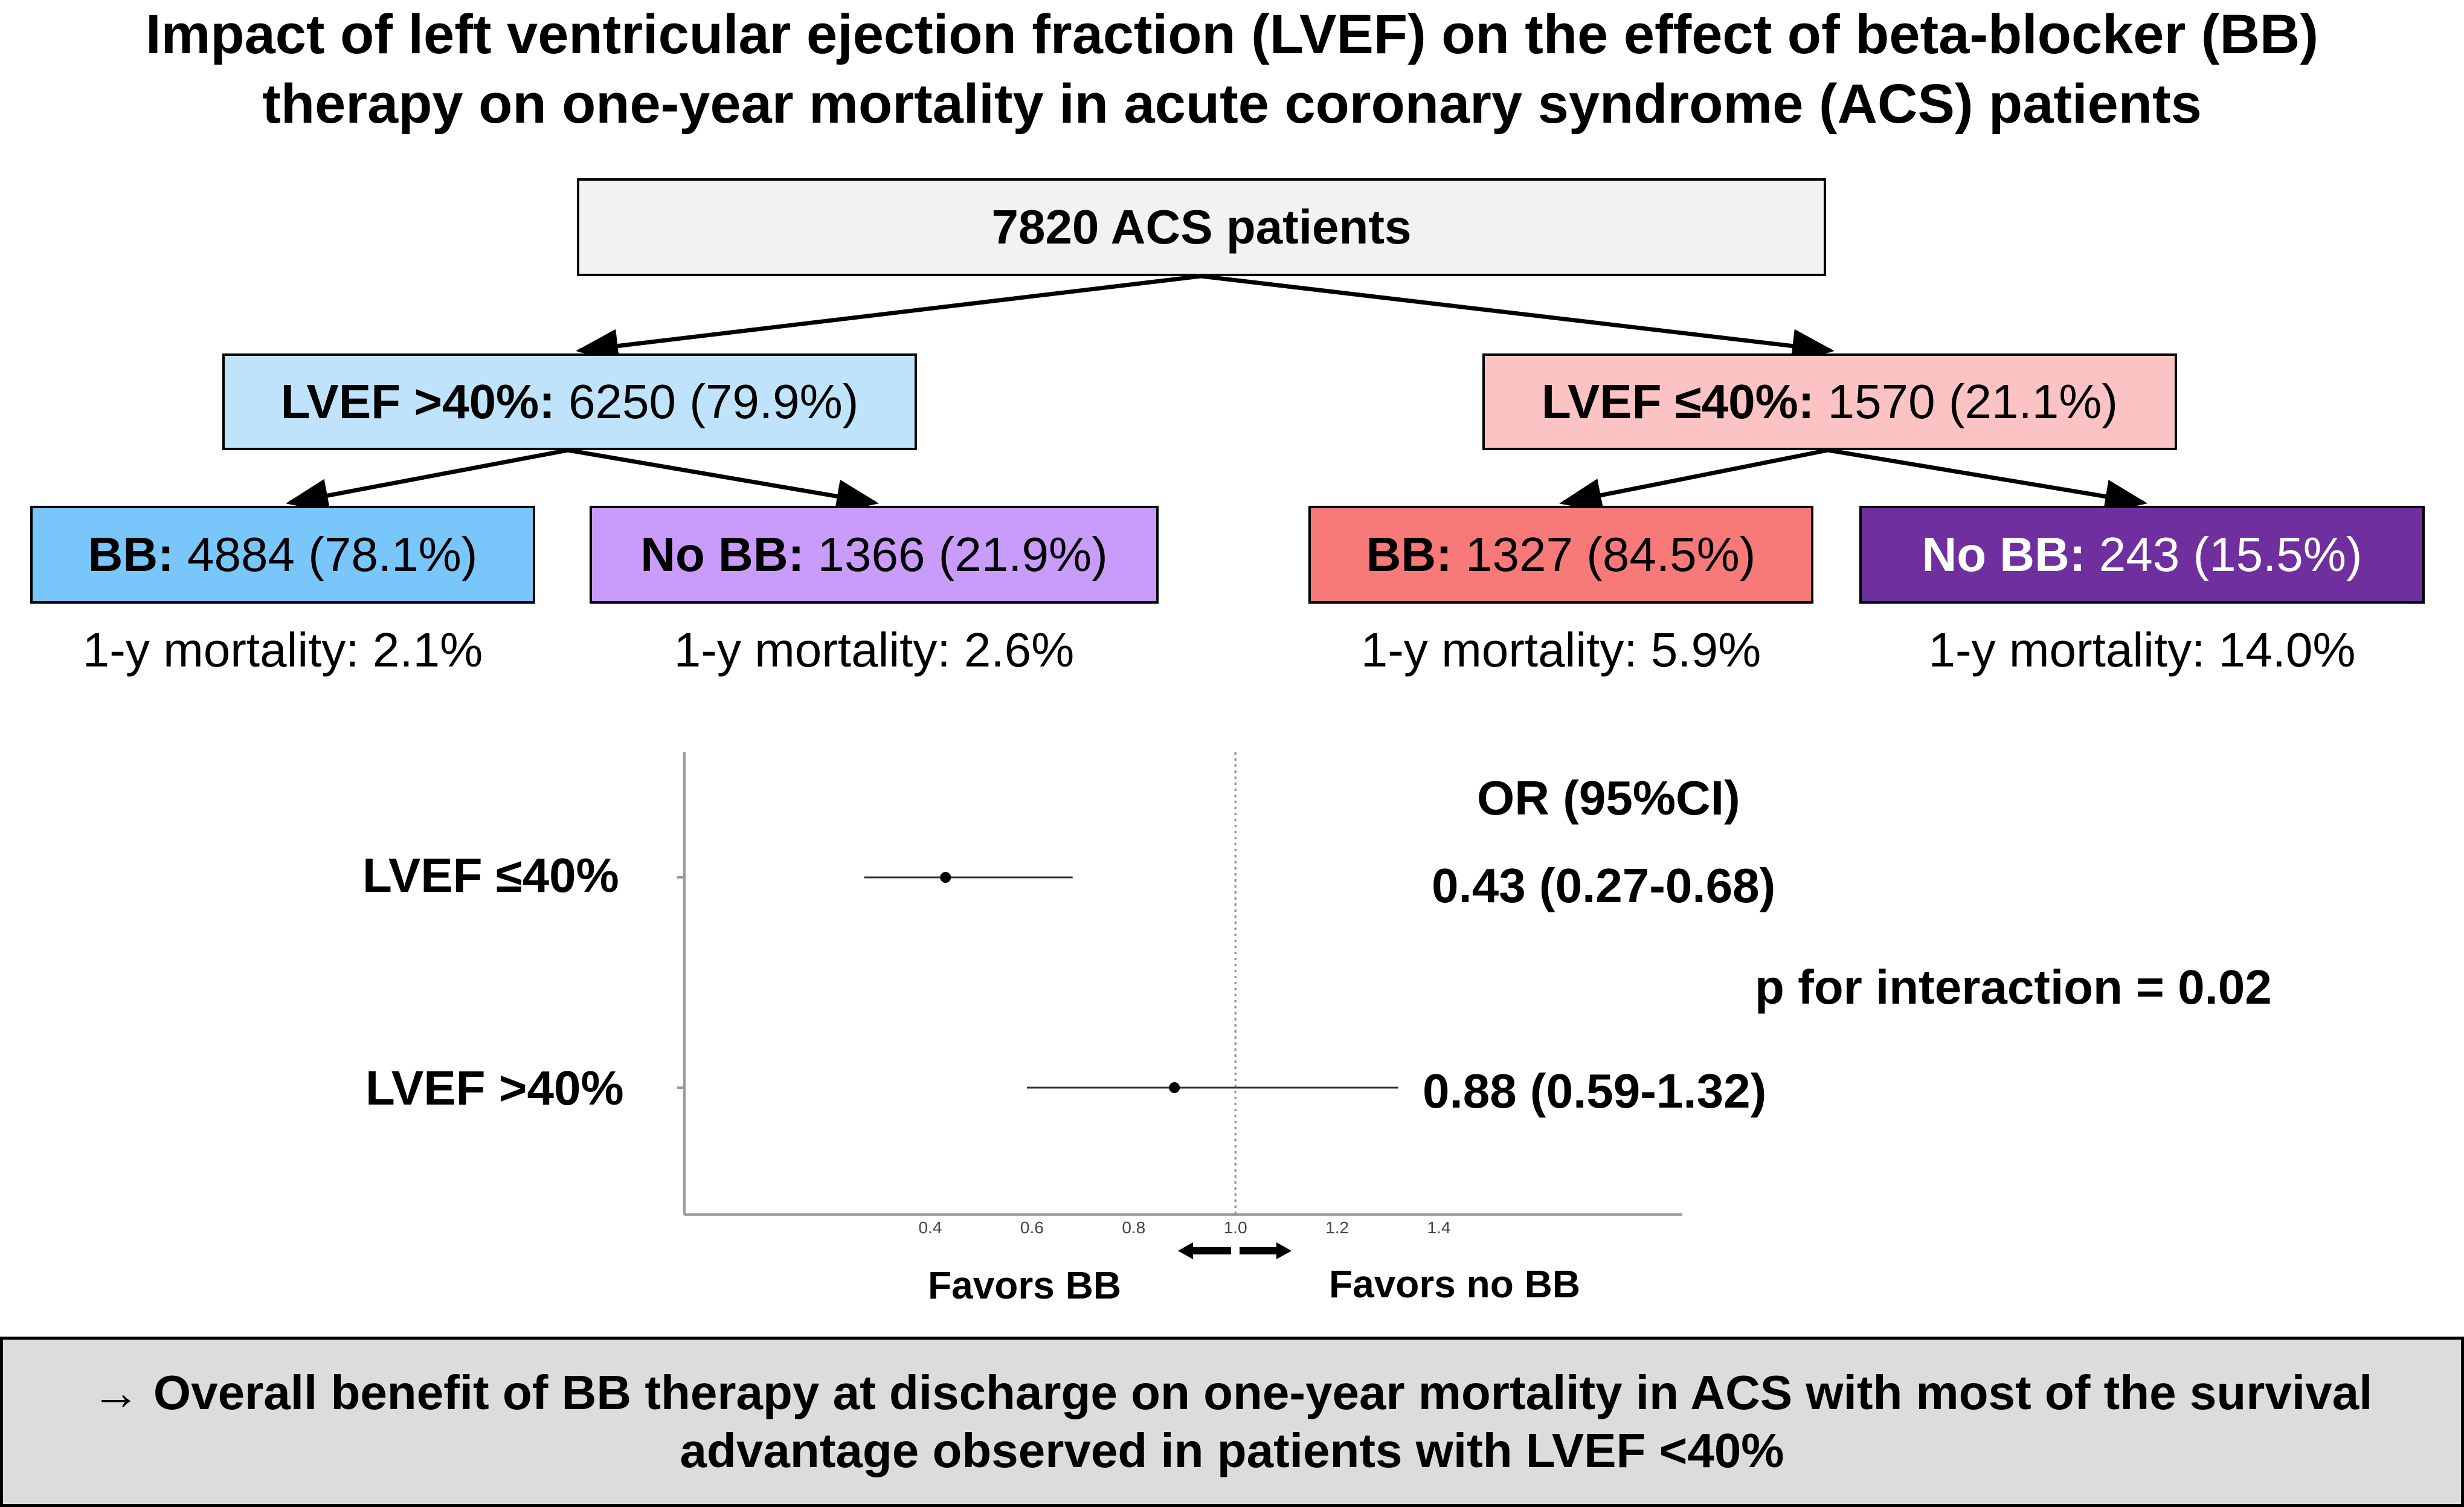 This screenshot has width=2464, height=1507. Describe the element at coordinates (930, 1227) in the screenshot. I see `x-tick-label: 0.4` at that location.